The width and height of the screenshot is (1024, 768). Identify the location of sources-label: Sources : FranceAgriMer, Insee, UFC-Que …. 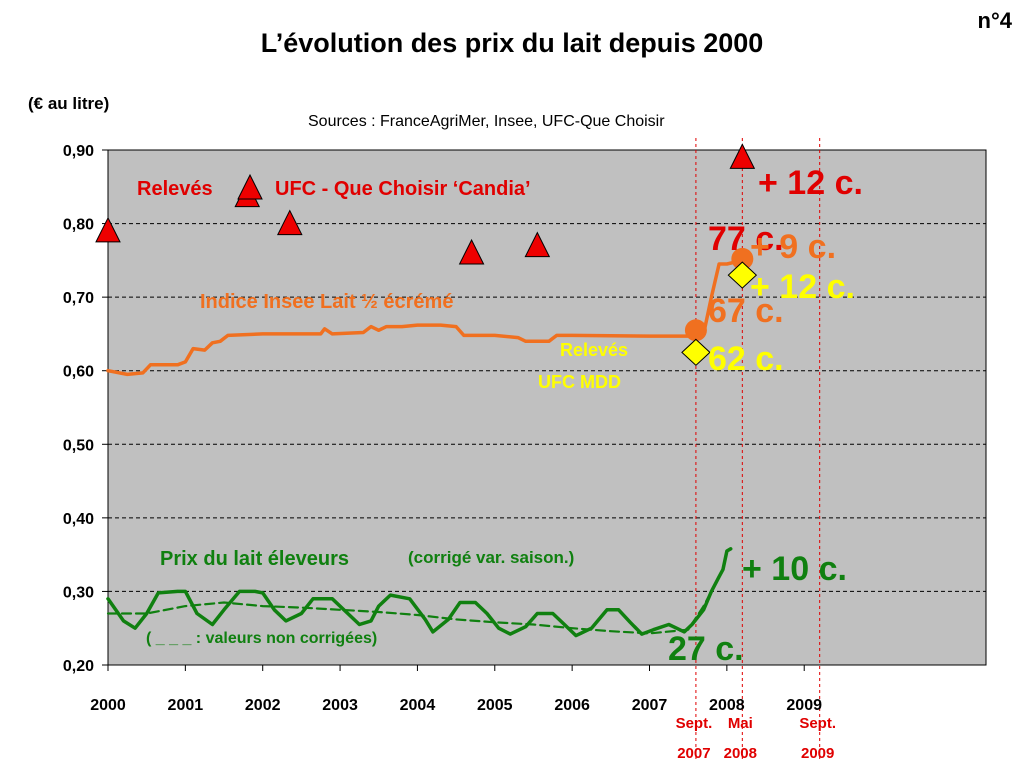
(486, 121).